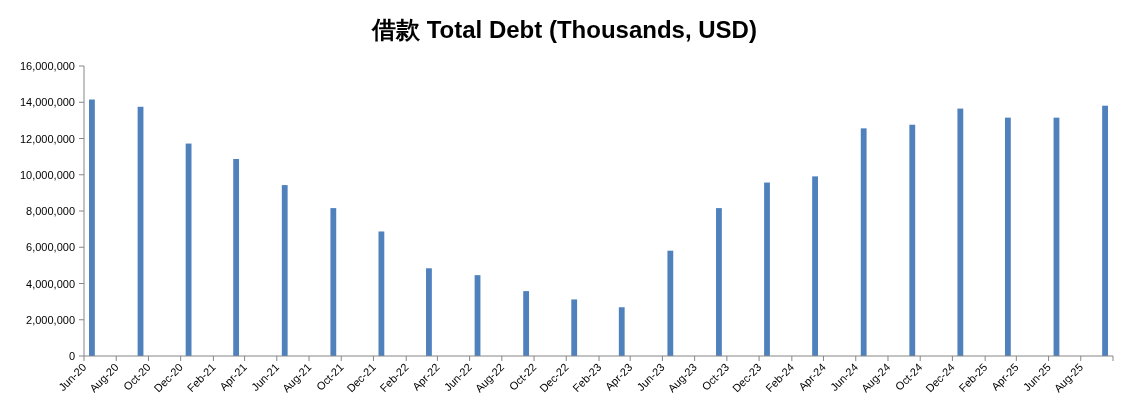 This screenshot has width=1129, height=405. I want to click on y-tick-label: 10,000,000, so click(47, 174).